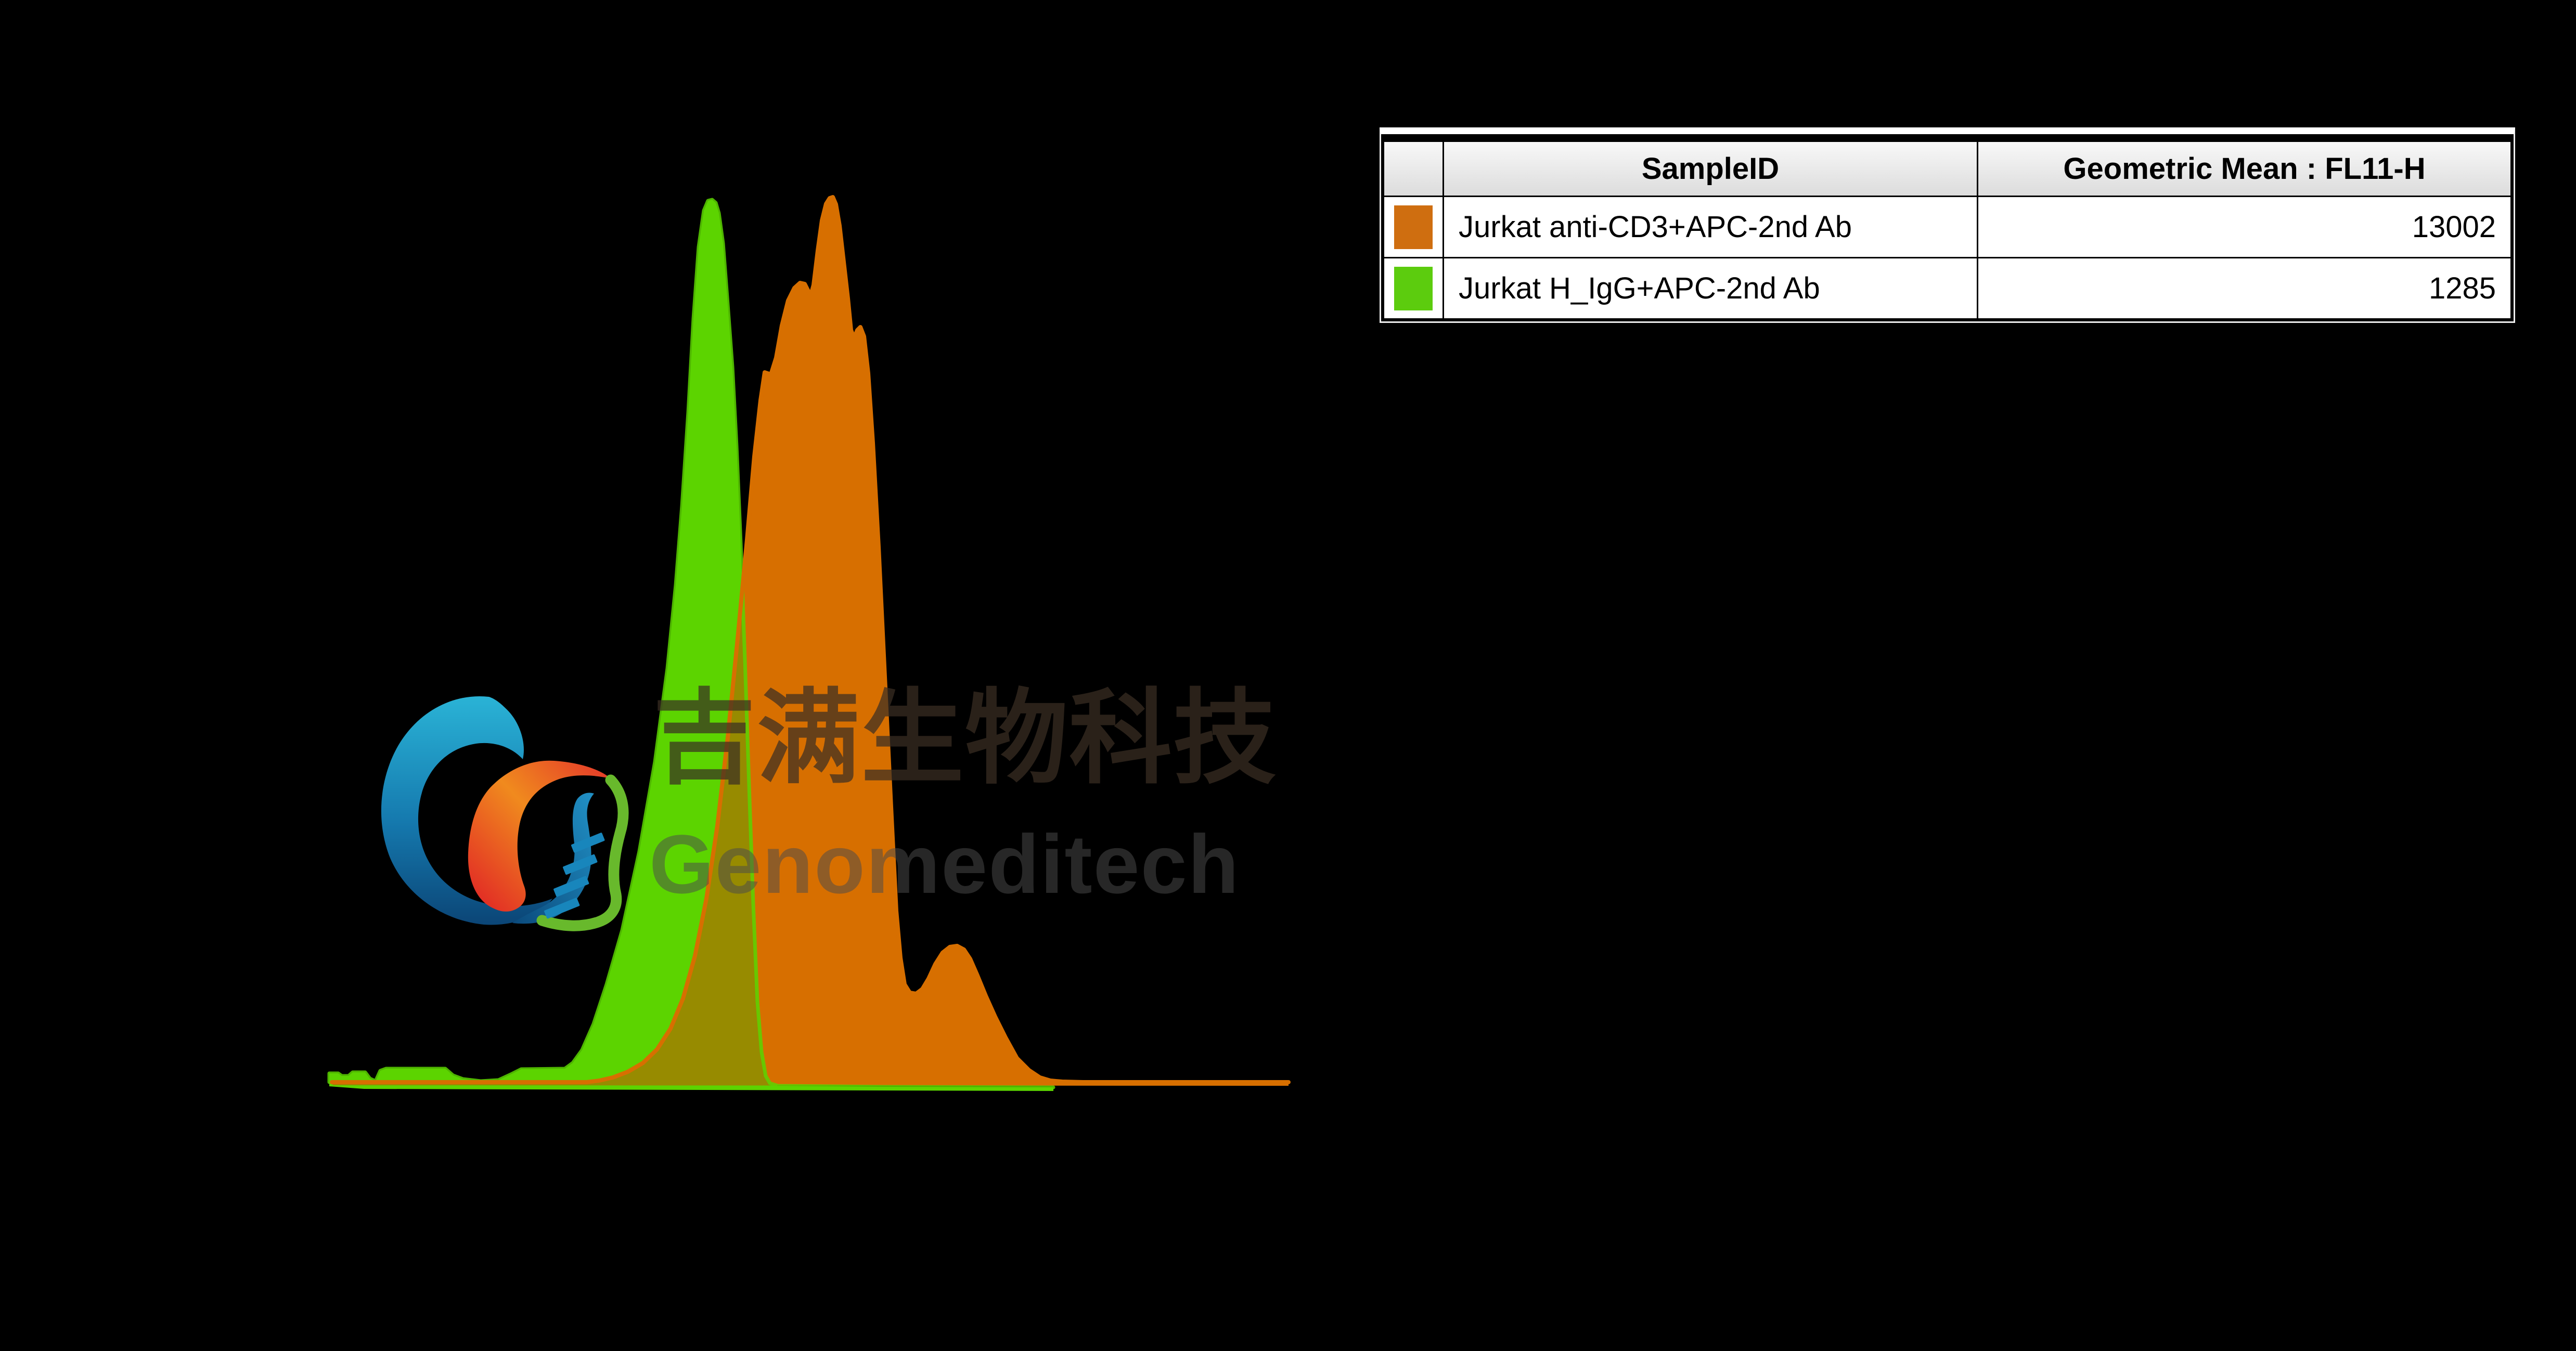  What do you see at coordinates (944, 864) in the screenshot?
I see `watermark-genomeditech-text: Genomeditech` at bounding box center [944, 864].